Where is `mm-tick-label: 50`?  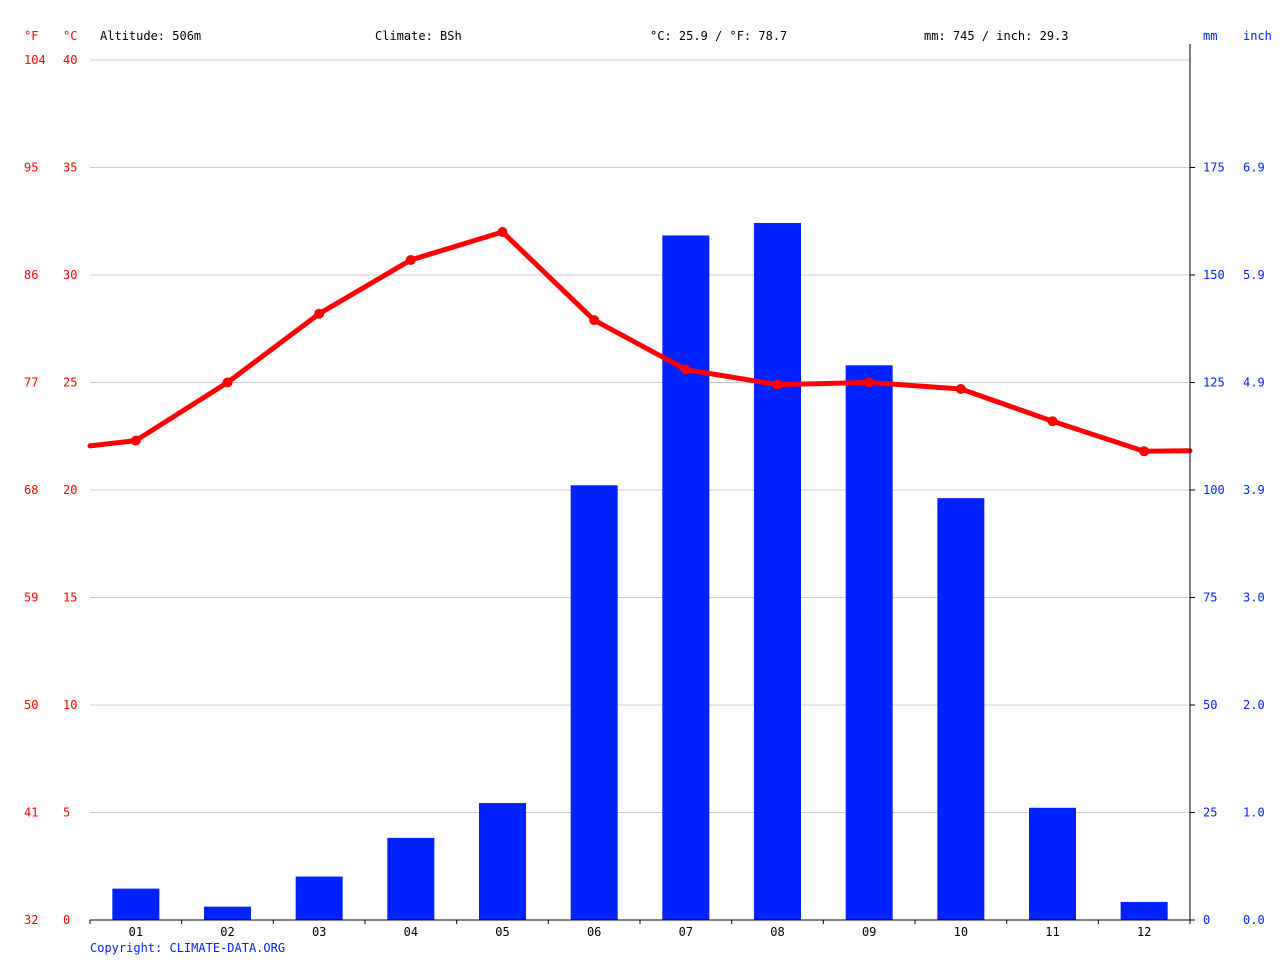
mm-tick-label: 50 is located at coordinates (1210, 705).